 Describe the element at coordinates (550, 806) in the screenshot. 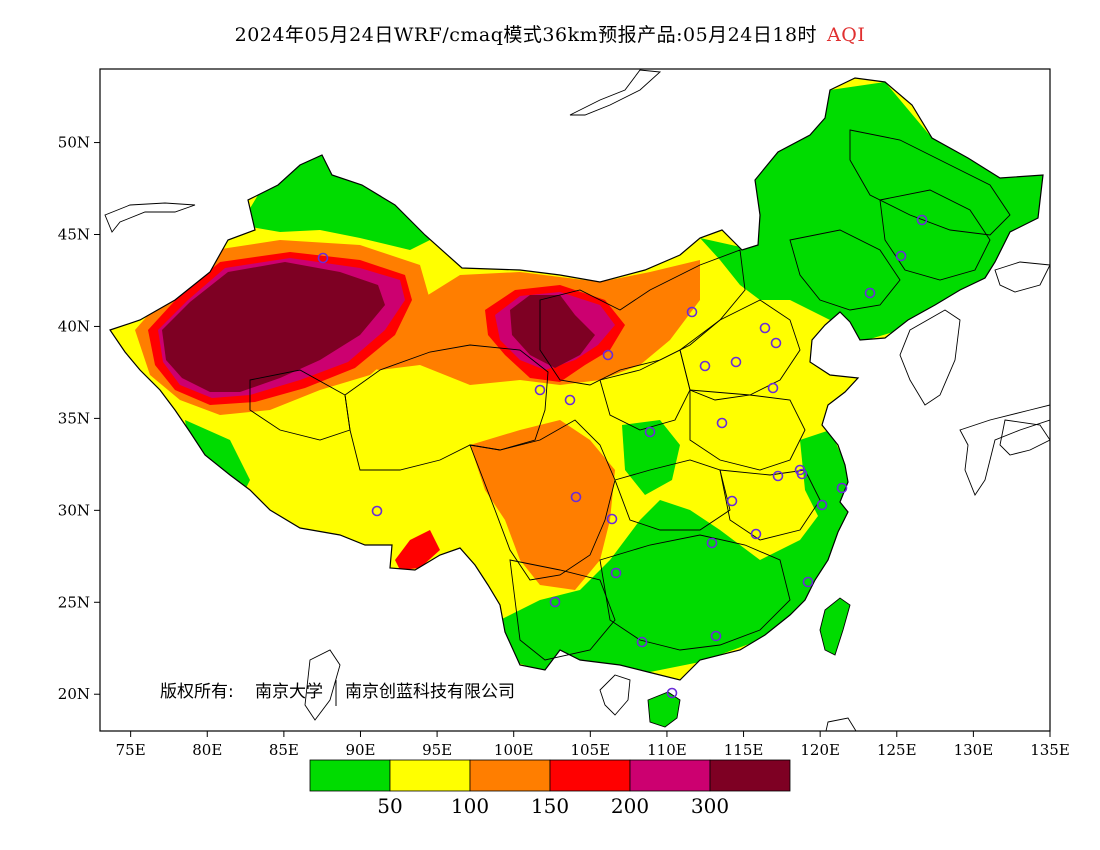

I see `legend-label: 150` at that location.